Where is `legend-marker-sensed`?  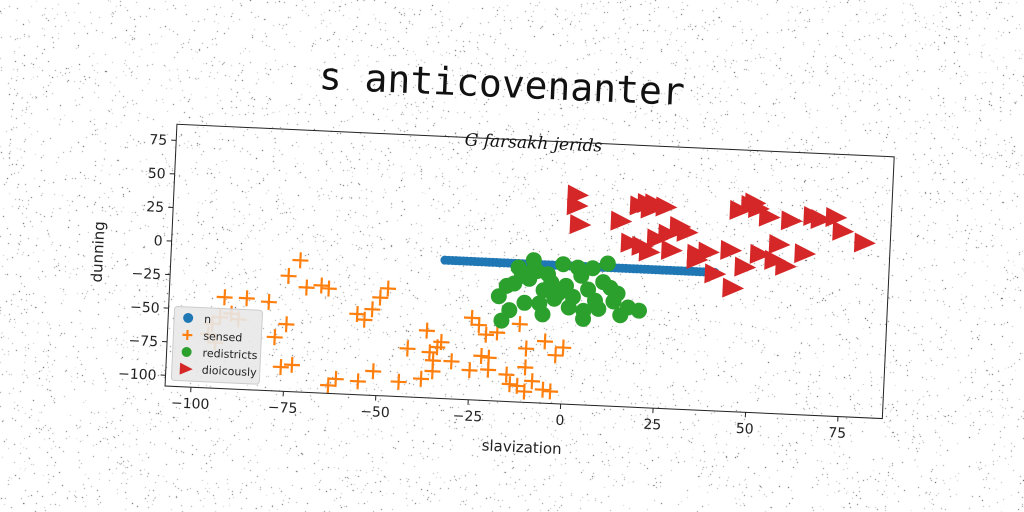 legend-marker-sensed is located at coordinates (187, 335).